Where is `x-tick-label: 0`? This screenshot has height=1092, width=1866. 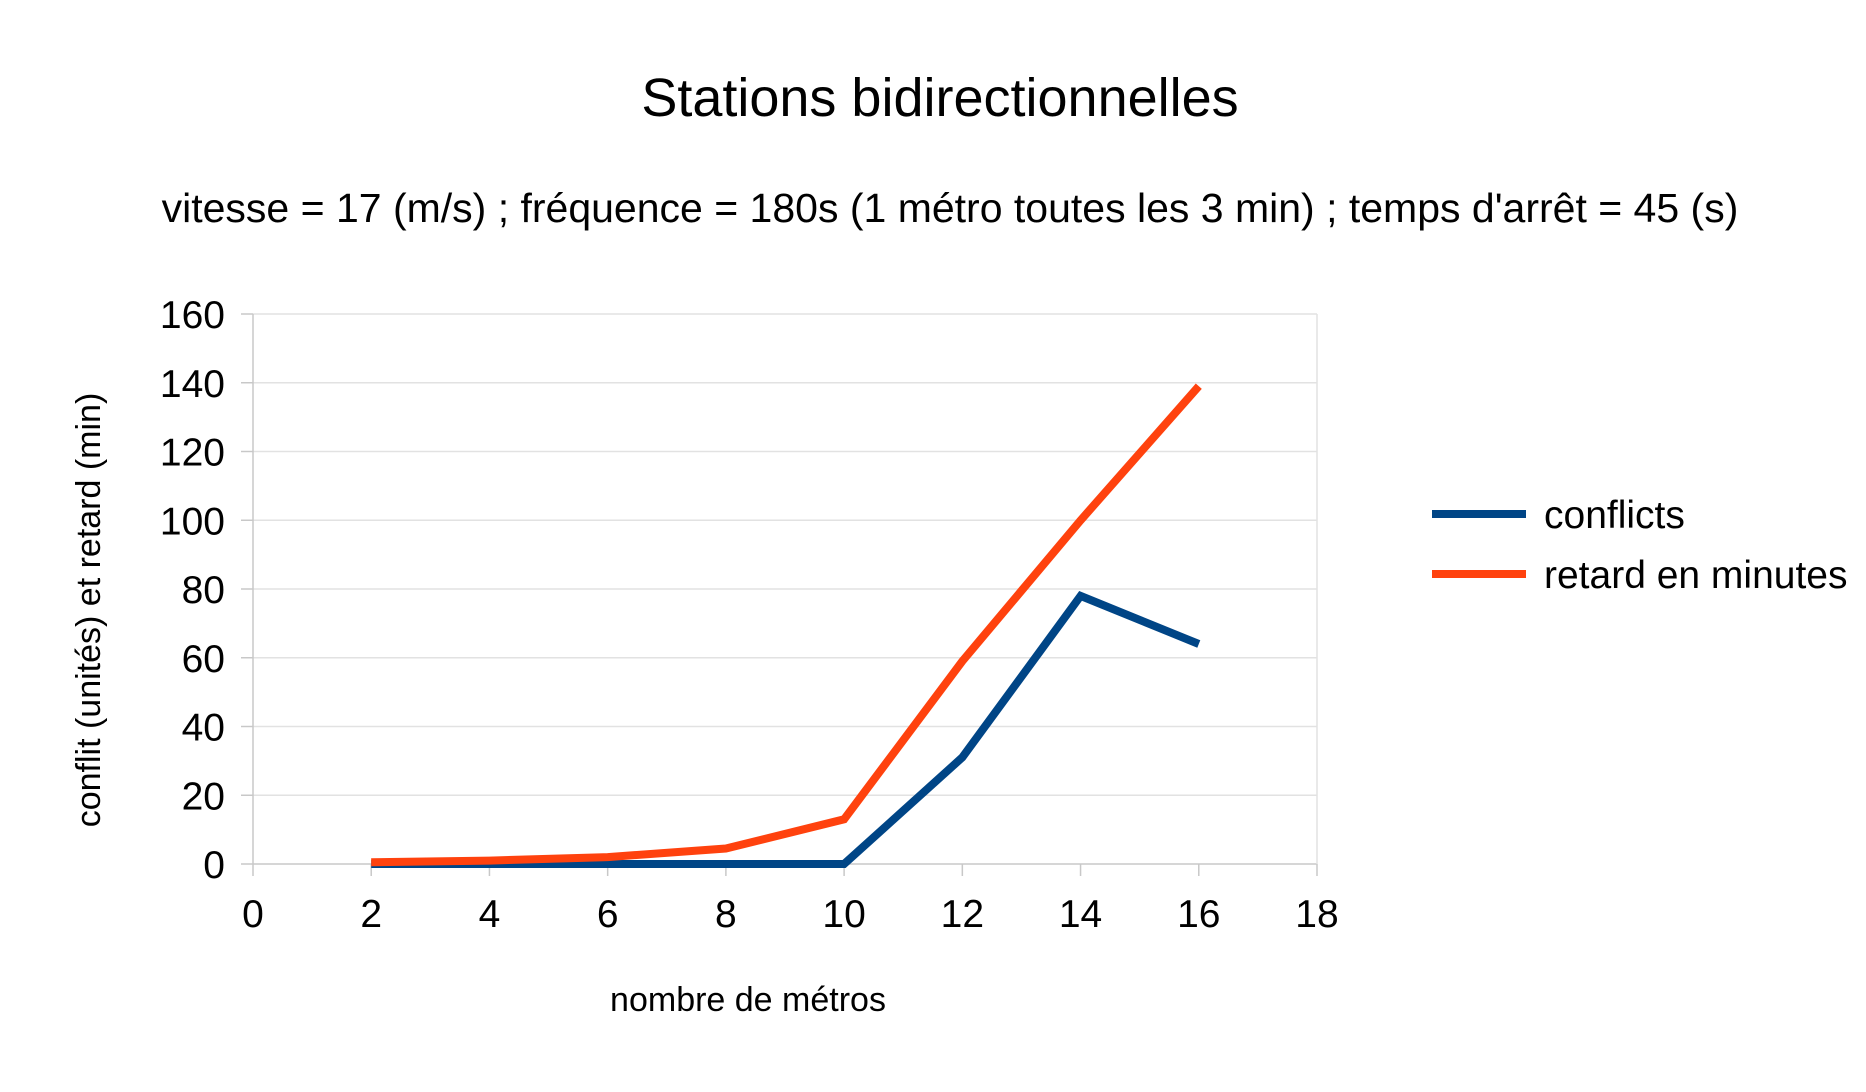
x-tick-label: 0 is located at coordinates (253, 914).